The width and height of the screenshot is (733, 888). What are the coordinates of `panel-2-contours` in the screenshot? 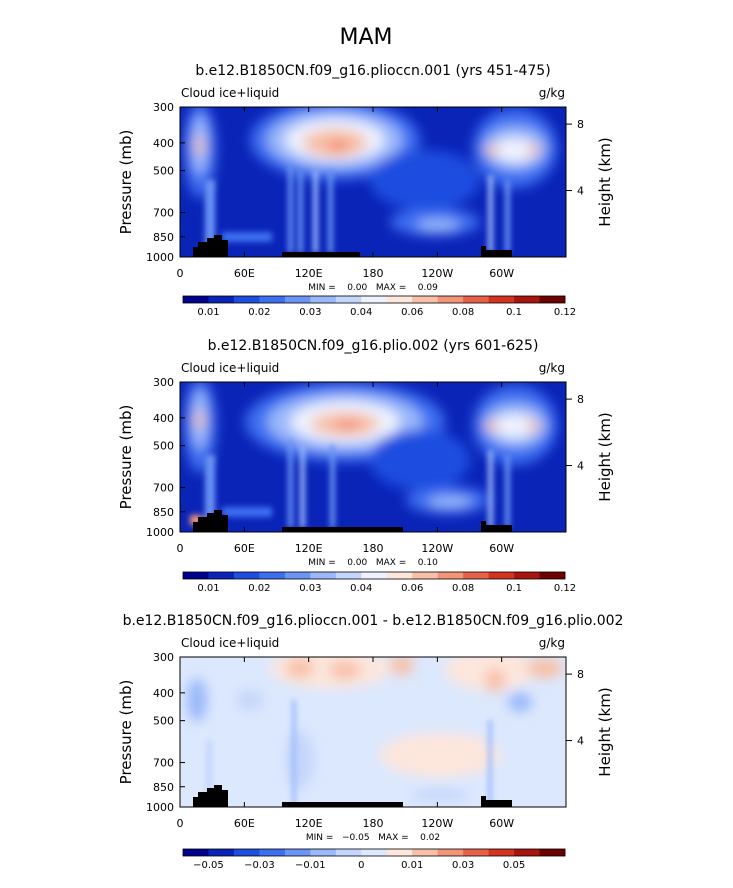 It's located at (370, 448).